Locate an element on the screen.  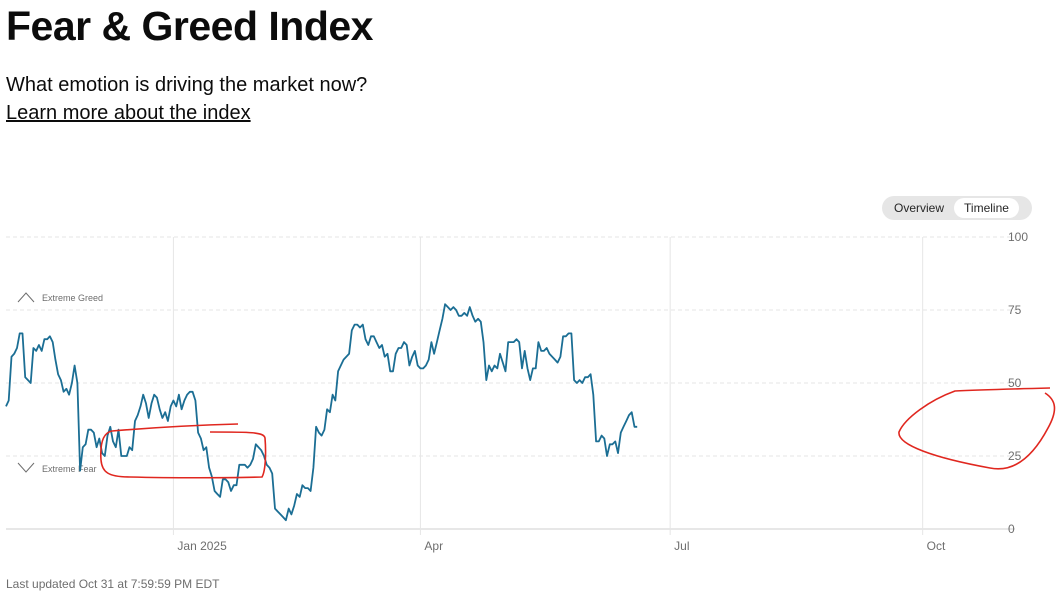
extreme-greed-icon is located at coordinates (26, 297).